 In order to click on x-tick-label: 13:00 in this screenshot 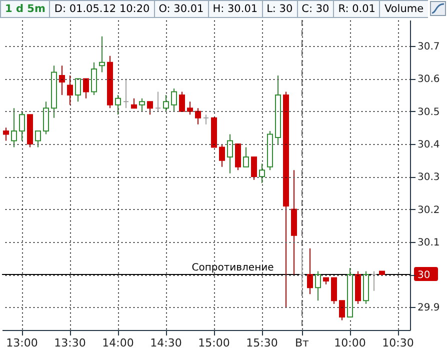, I will do `click(22, 343)`.